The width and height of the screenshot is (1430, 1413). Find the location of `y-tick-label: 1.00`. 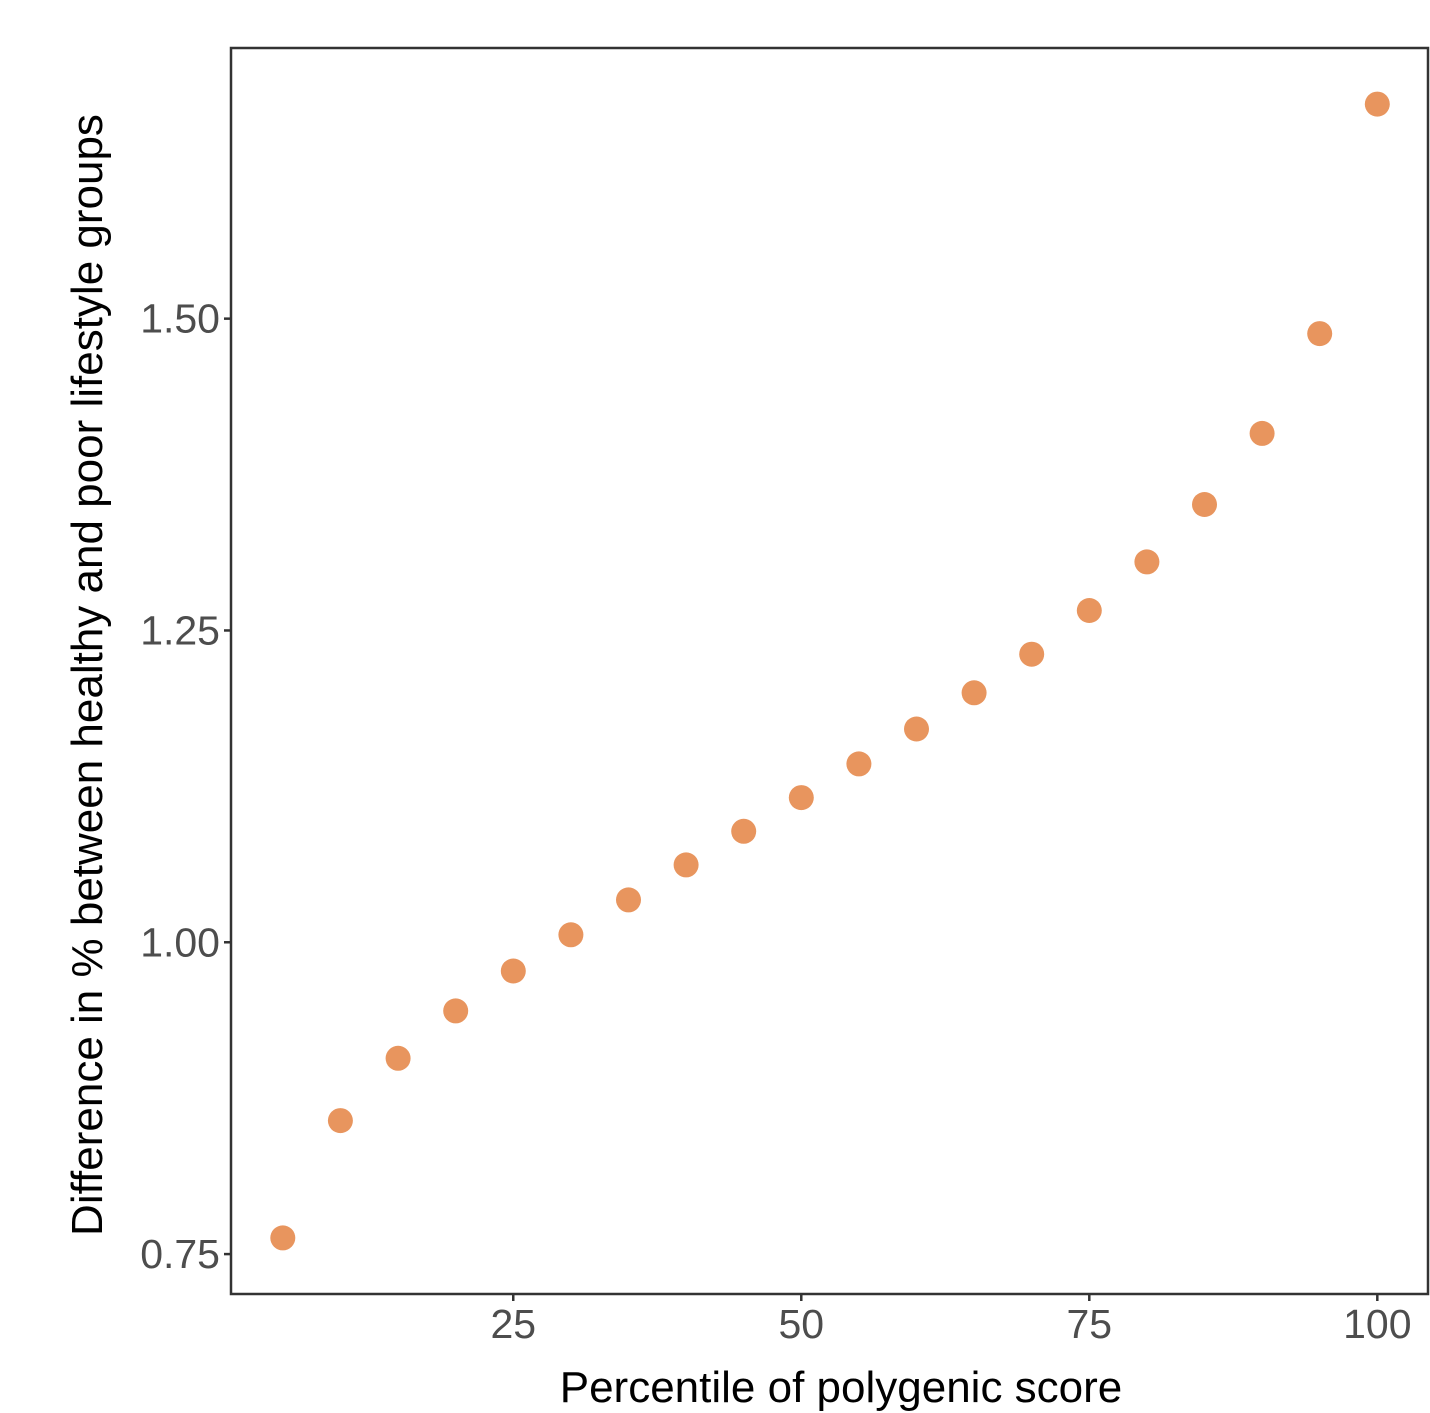

y-tick-label: 1.00 is located at coordinates (180, 942).